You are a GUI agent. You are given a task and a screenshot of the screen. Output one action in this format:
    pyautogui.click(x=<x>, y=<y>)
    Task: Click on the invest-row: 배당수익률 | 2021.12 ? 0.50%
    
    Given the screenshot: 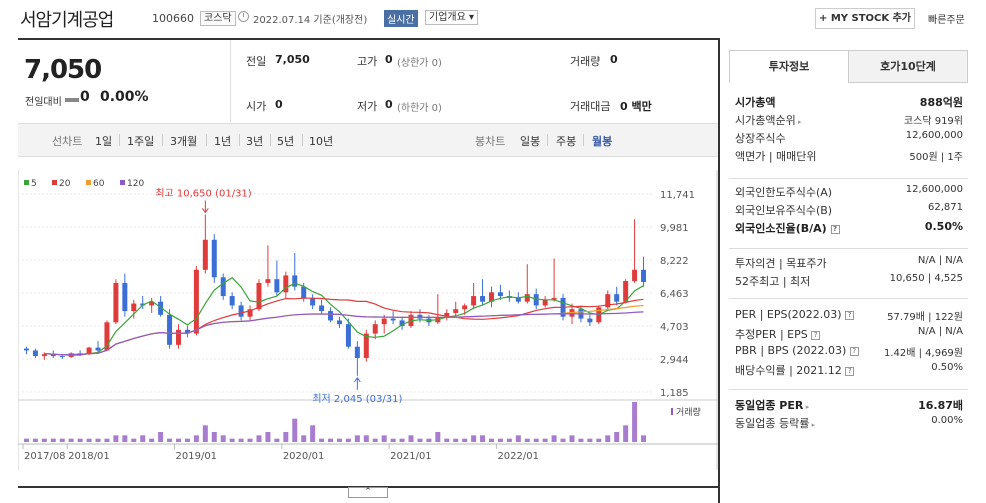 What is the action you would take?
    pyautogui.click(x=849, y=370)
    